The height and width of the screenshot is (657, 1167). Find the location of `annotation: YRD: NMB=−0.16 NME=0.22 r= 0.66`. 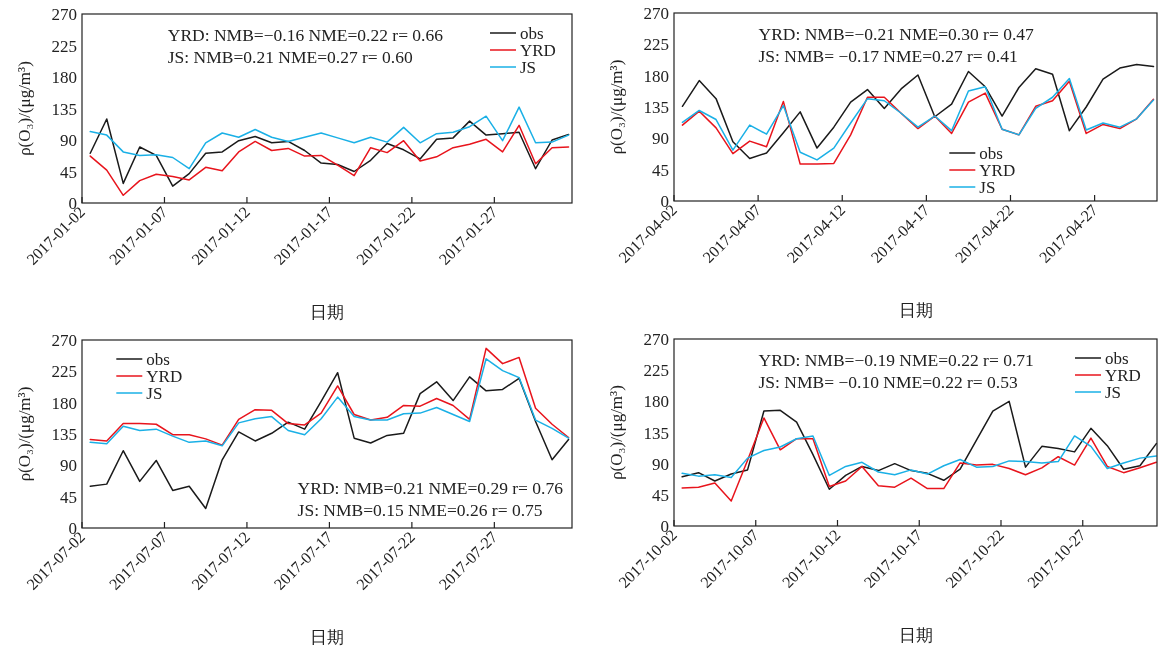

annotation: YRD: NMB=−0.16 NME=0.22 r= 0.66 is located at coordinates (305, 35).